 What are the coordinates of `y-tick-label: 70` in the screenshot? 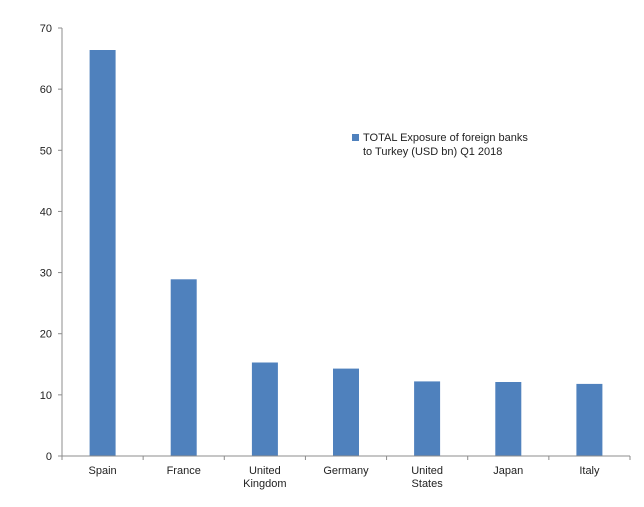 It's located at (46, 29).